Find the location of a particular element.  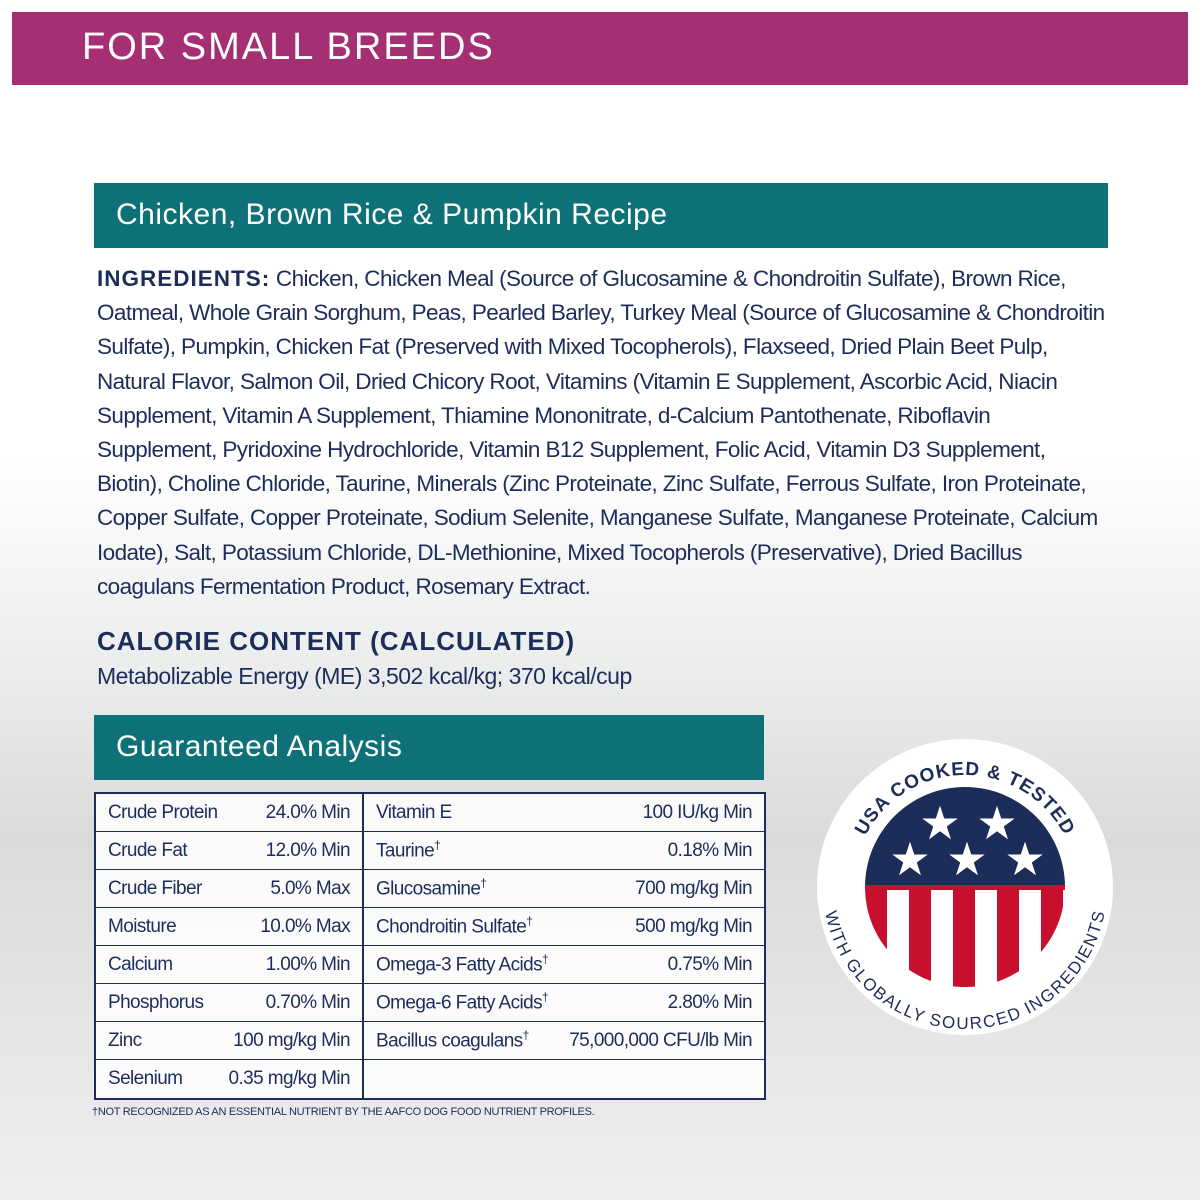

nutrient-value: 1.00% Min is located at coordinates (308, 964).